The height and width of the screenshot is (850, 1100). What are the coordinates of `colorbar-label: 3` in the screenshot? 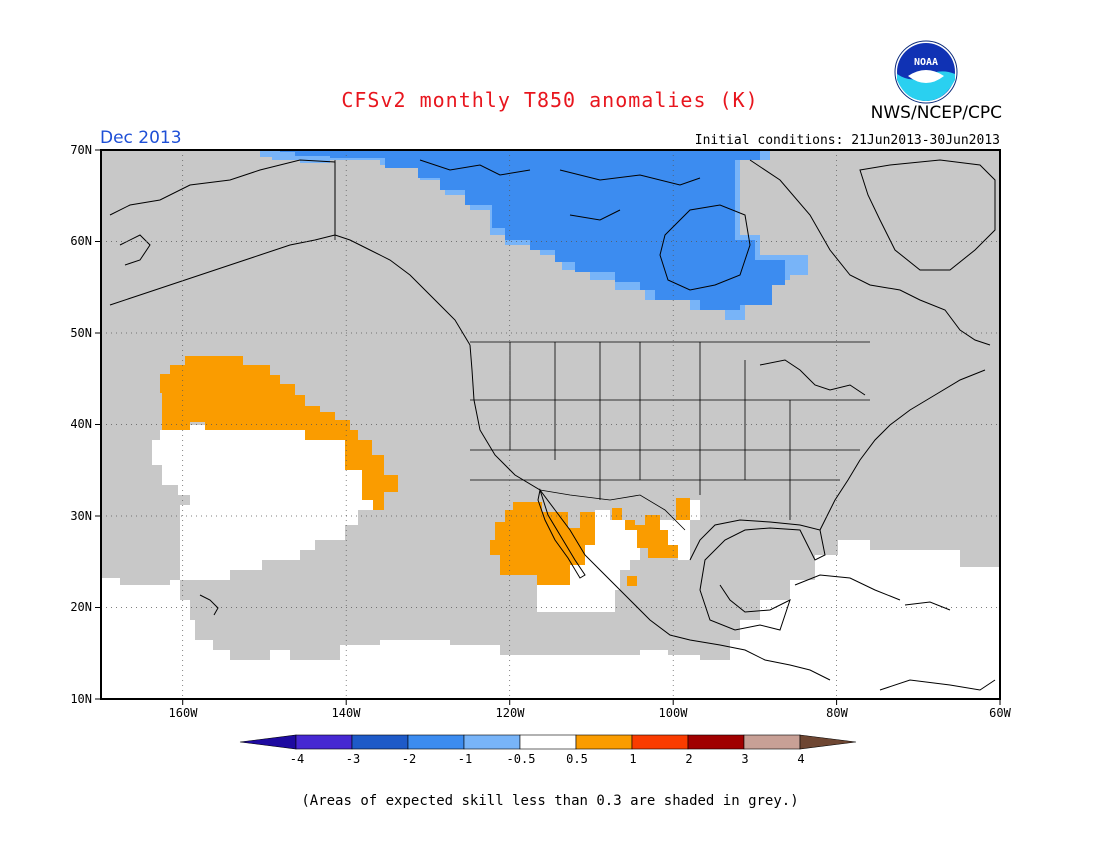 It's located at (745, 759).